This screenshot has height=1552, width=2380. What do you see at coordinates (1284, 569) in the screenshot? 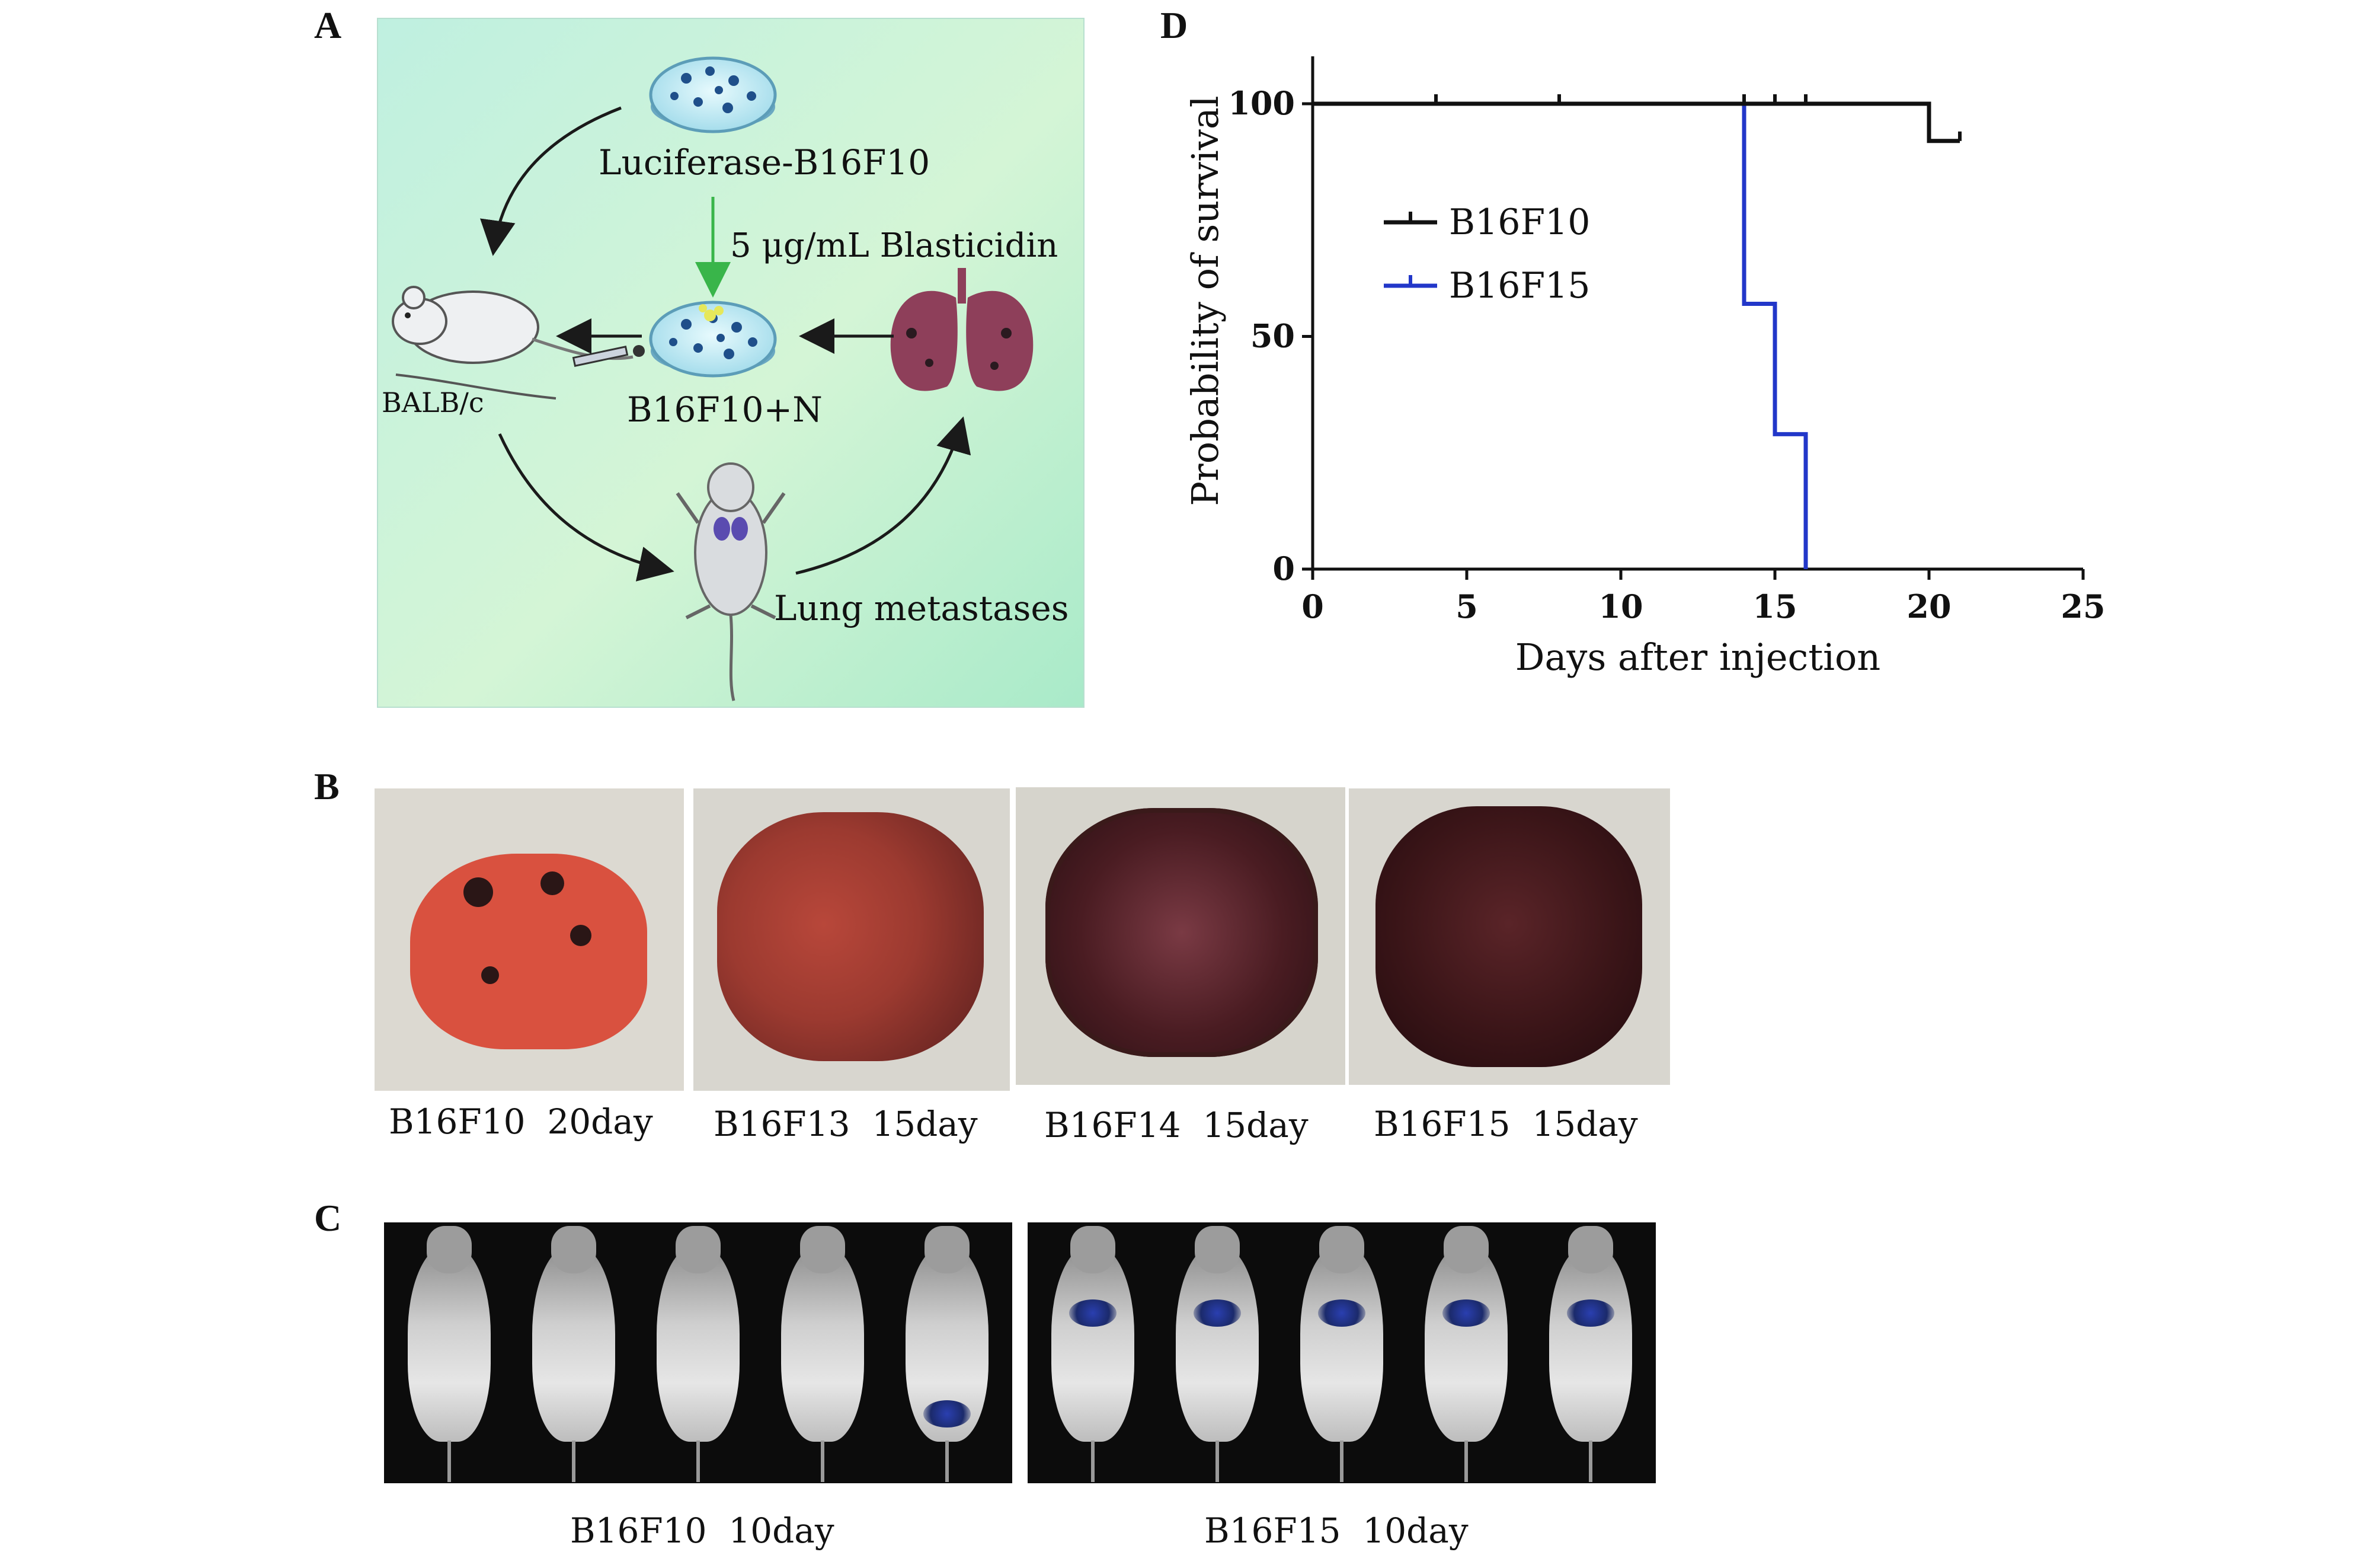
I see `y-tick-label: 0` at bounding box center [1284, 569].